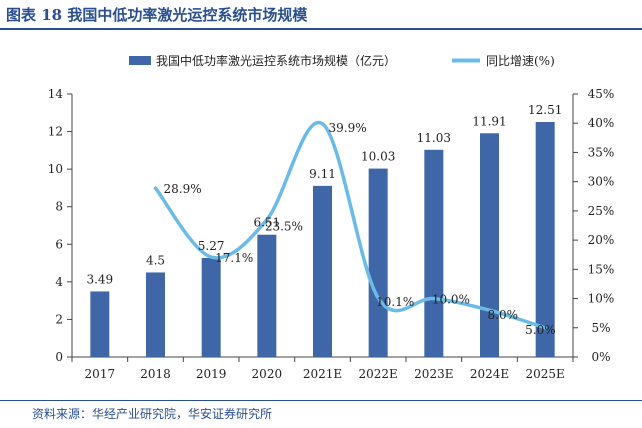  What do you see at coordinates (601, 182) in the screenshot?
I see `right-tick-label: 30%` at bounding box center [601, 182].